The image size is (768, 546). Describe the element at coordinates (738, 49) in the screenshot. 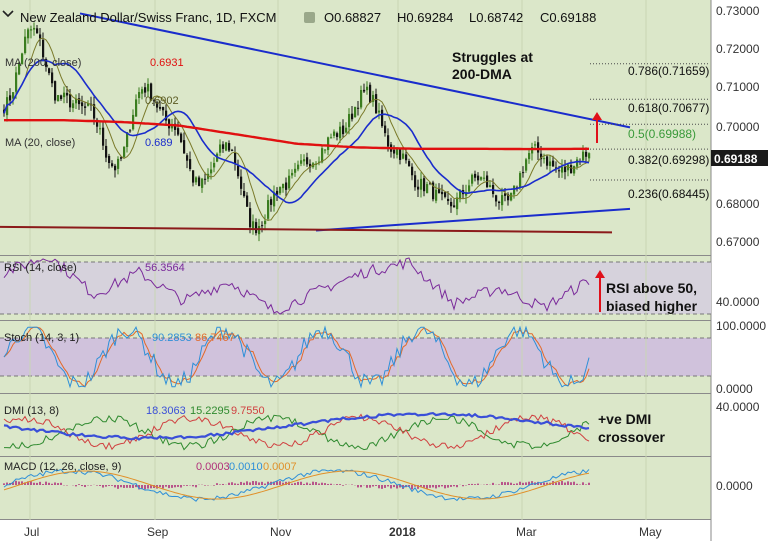

I see `y-tick-label: 0.72000` at that location.